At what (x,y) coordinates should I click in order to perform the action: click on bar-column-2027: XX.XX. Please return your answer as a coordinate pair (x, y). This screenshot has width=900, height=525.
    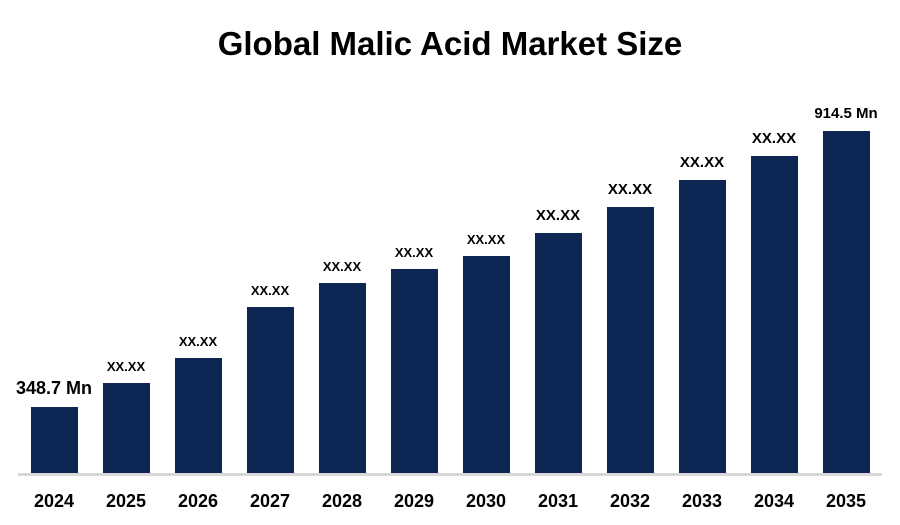
    Looking at the image, I should click on (270, 378).